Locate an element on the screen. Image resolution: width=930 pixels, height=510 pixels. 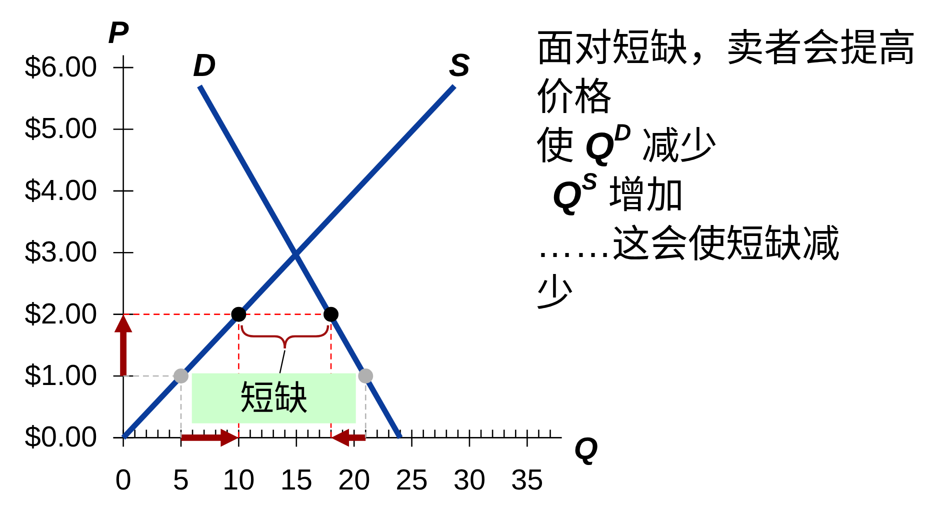
x-tick-label: 5 is located at coordinates (181, 480).